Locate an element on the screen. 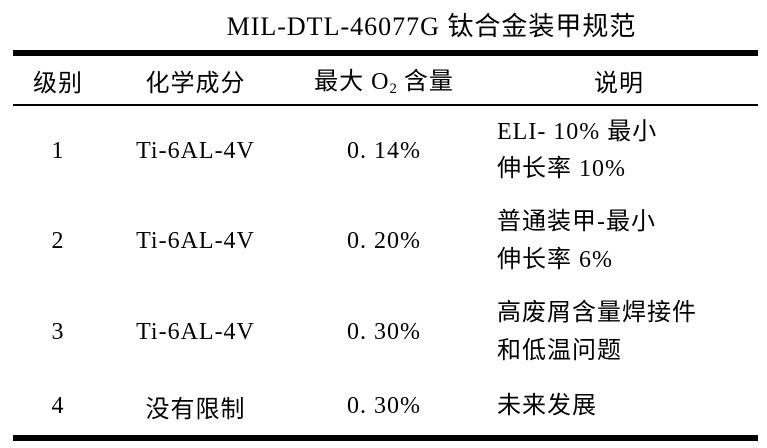 This screenshot has width=767, height=448. header-grade: 级别 is located at coordinates (58, 79).